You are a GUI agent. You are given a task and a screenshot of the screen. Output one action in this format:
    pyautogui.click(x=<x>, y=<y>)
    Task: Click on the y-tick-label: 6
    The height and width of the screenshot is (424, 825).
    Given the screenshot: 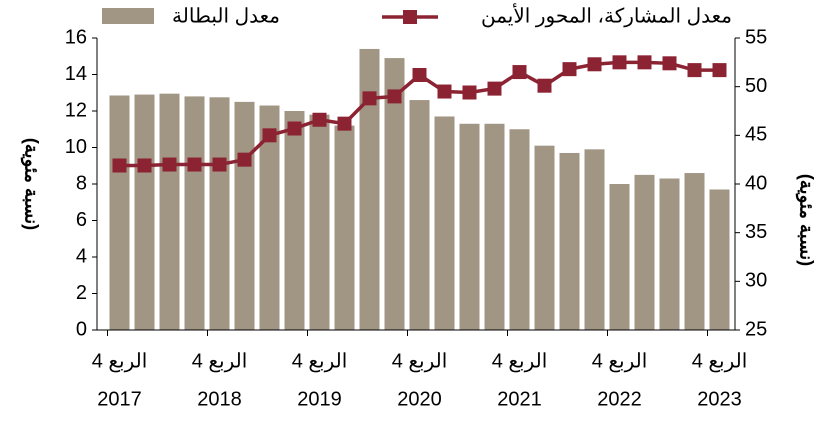 What is the action you would take?
    pyautogui.click(x=81, y=220)
    